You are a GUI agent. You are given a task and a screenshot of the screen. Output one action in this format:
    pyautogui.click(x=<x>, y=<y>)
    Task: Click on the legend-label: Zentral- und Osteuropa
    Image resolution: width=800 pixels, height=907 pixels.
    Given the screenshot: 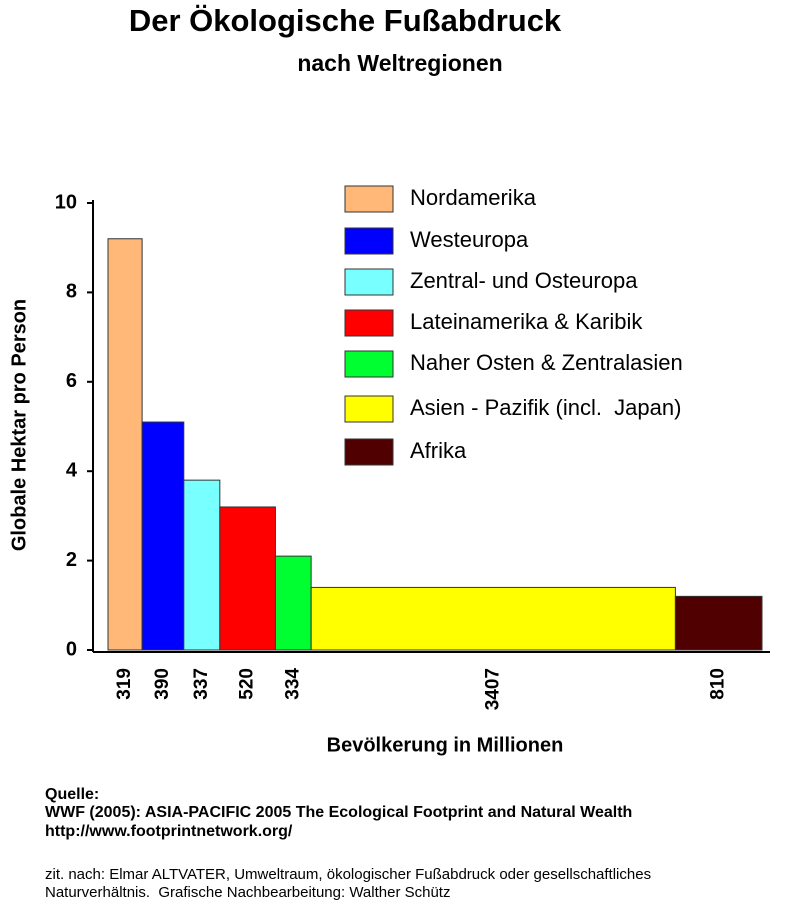 What is the action you would take?
    pyautogui.click(x=524, y=280)
    